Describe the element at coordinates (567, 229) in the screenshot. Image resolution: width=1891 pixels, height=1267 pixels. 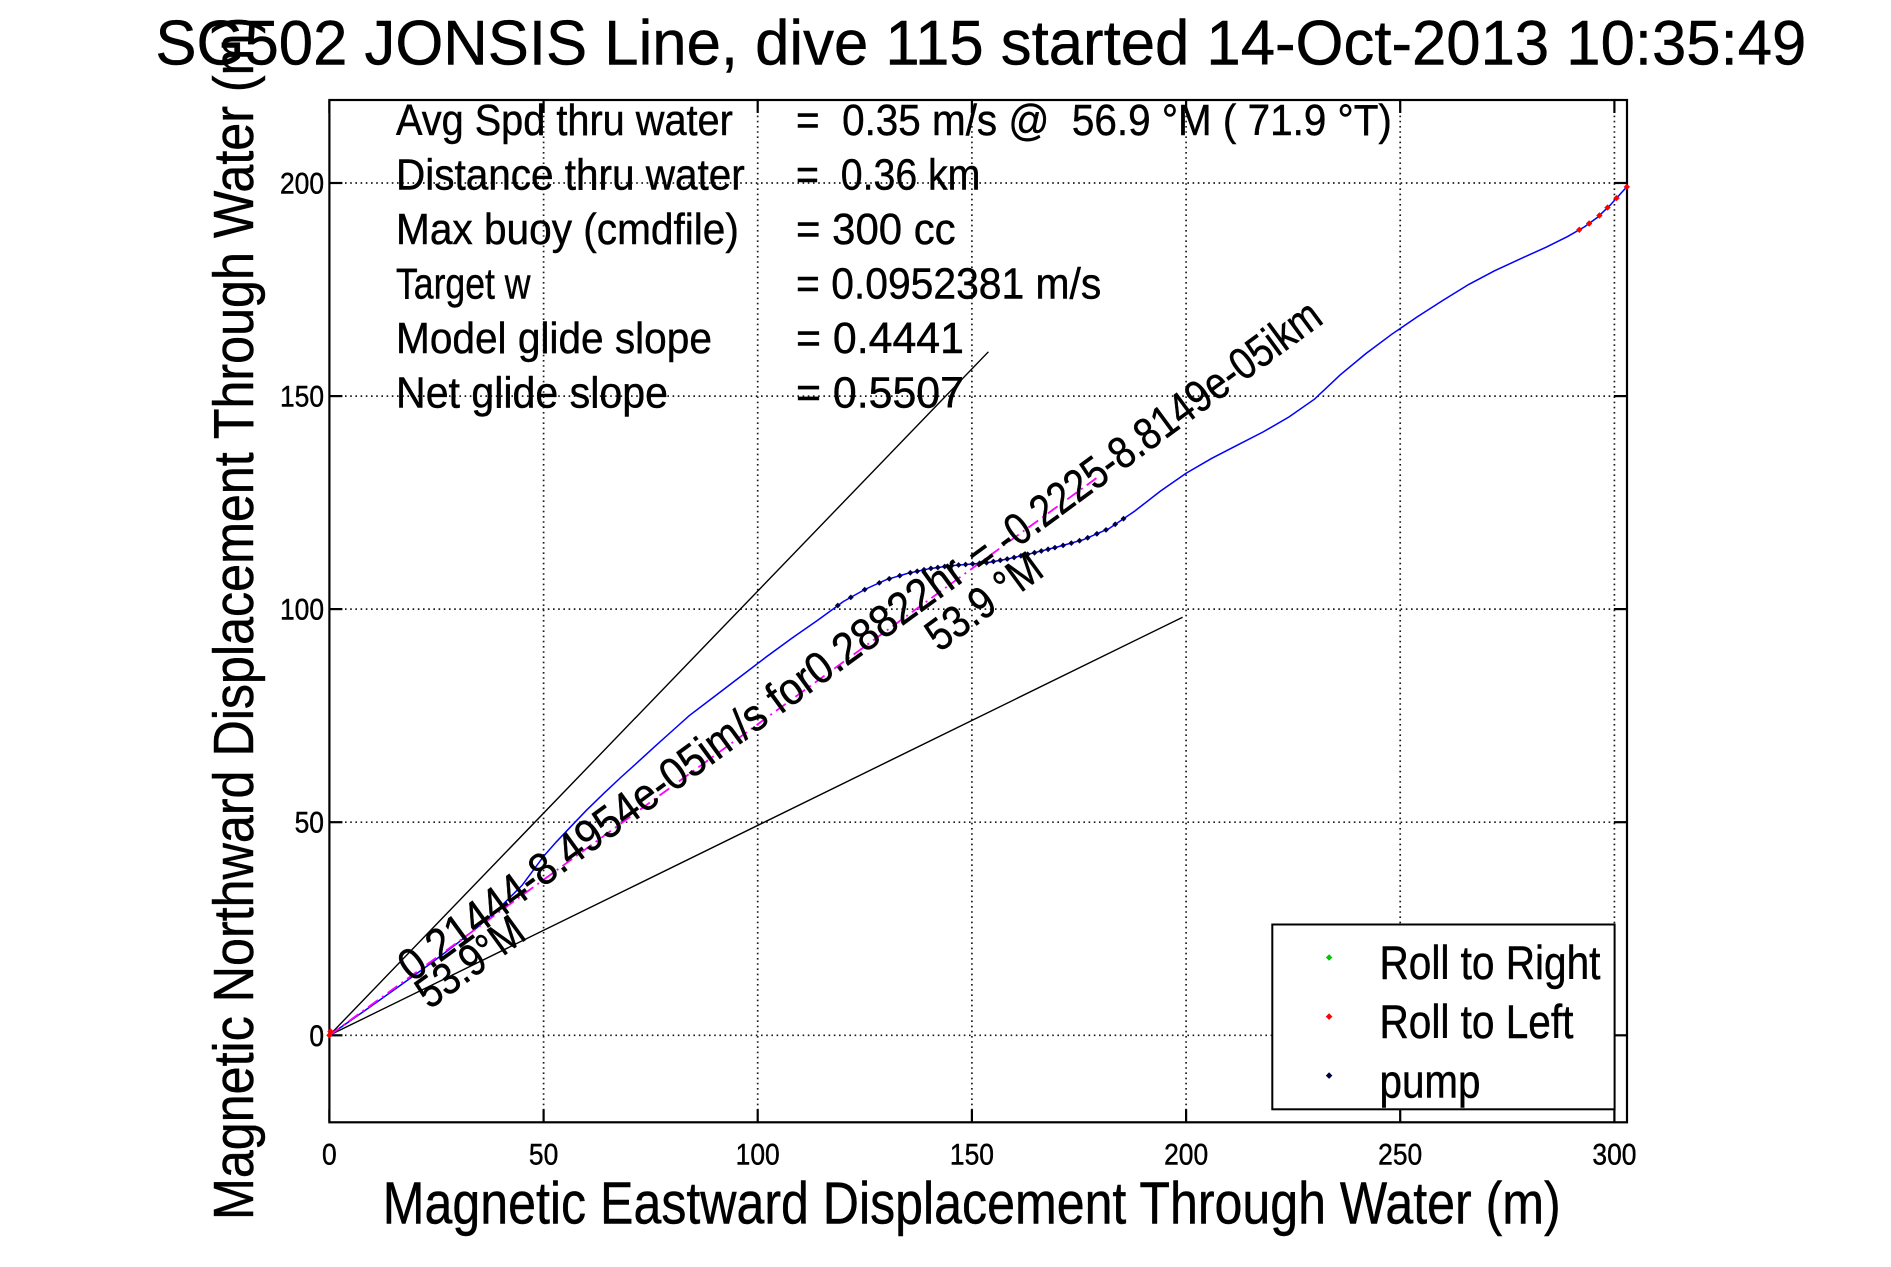
I see `svg-text: Max buoy (cmdfile)` at that location.